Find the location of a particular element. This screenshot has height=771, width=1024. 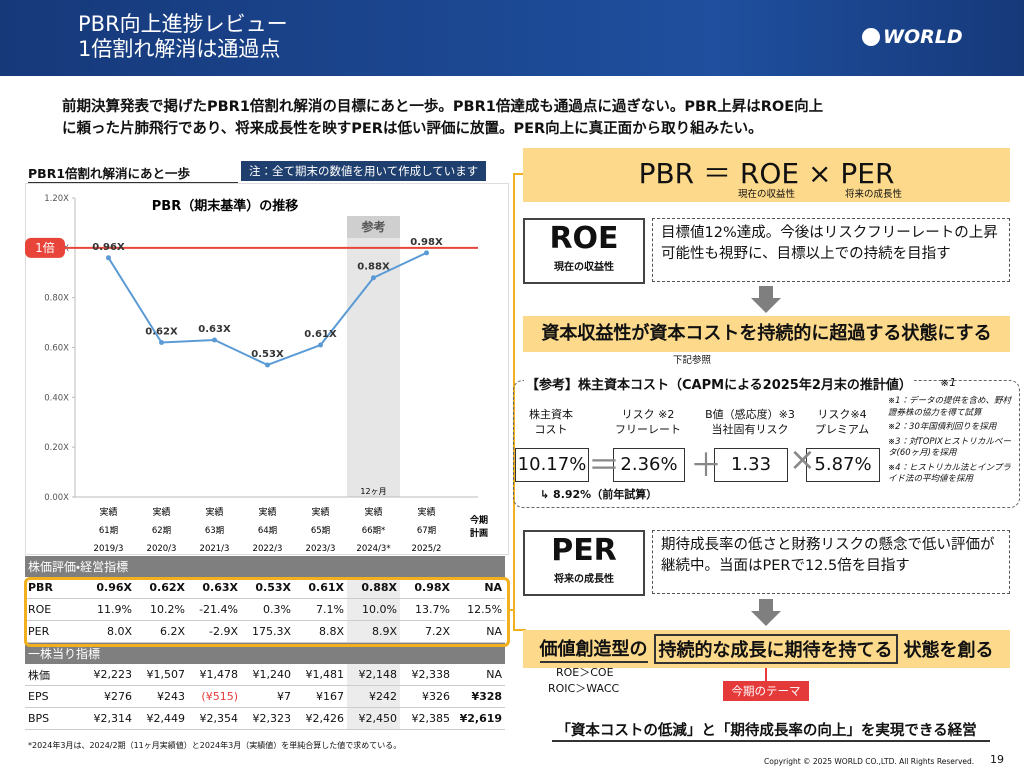

table-row: EPS ¥276 ¥243 (¥515) ¥7 ¥167 ¥242 ¥326 ¥328 is located at coordinates (265, 696).